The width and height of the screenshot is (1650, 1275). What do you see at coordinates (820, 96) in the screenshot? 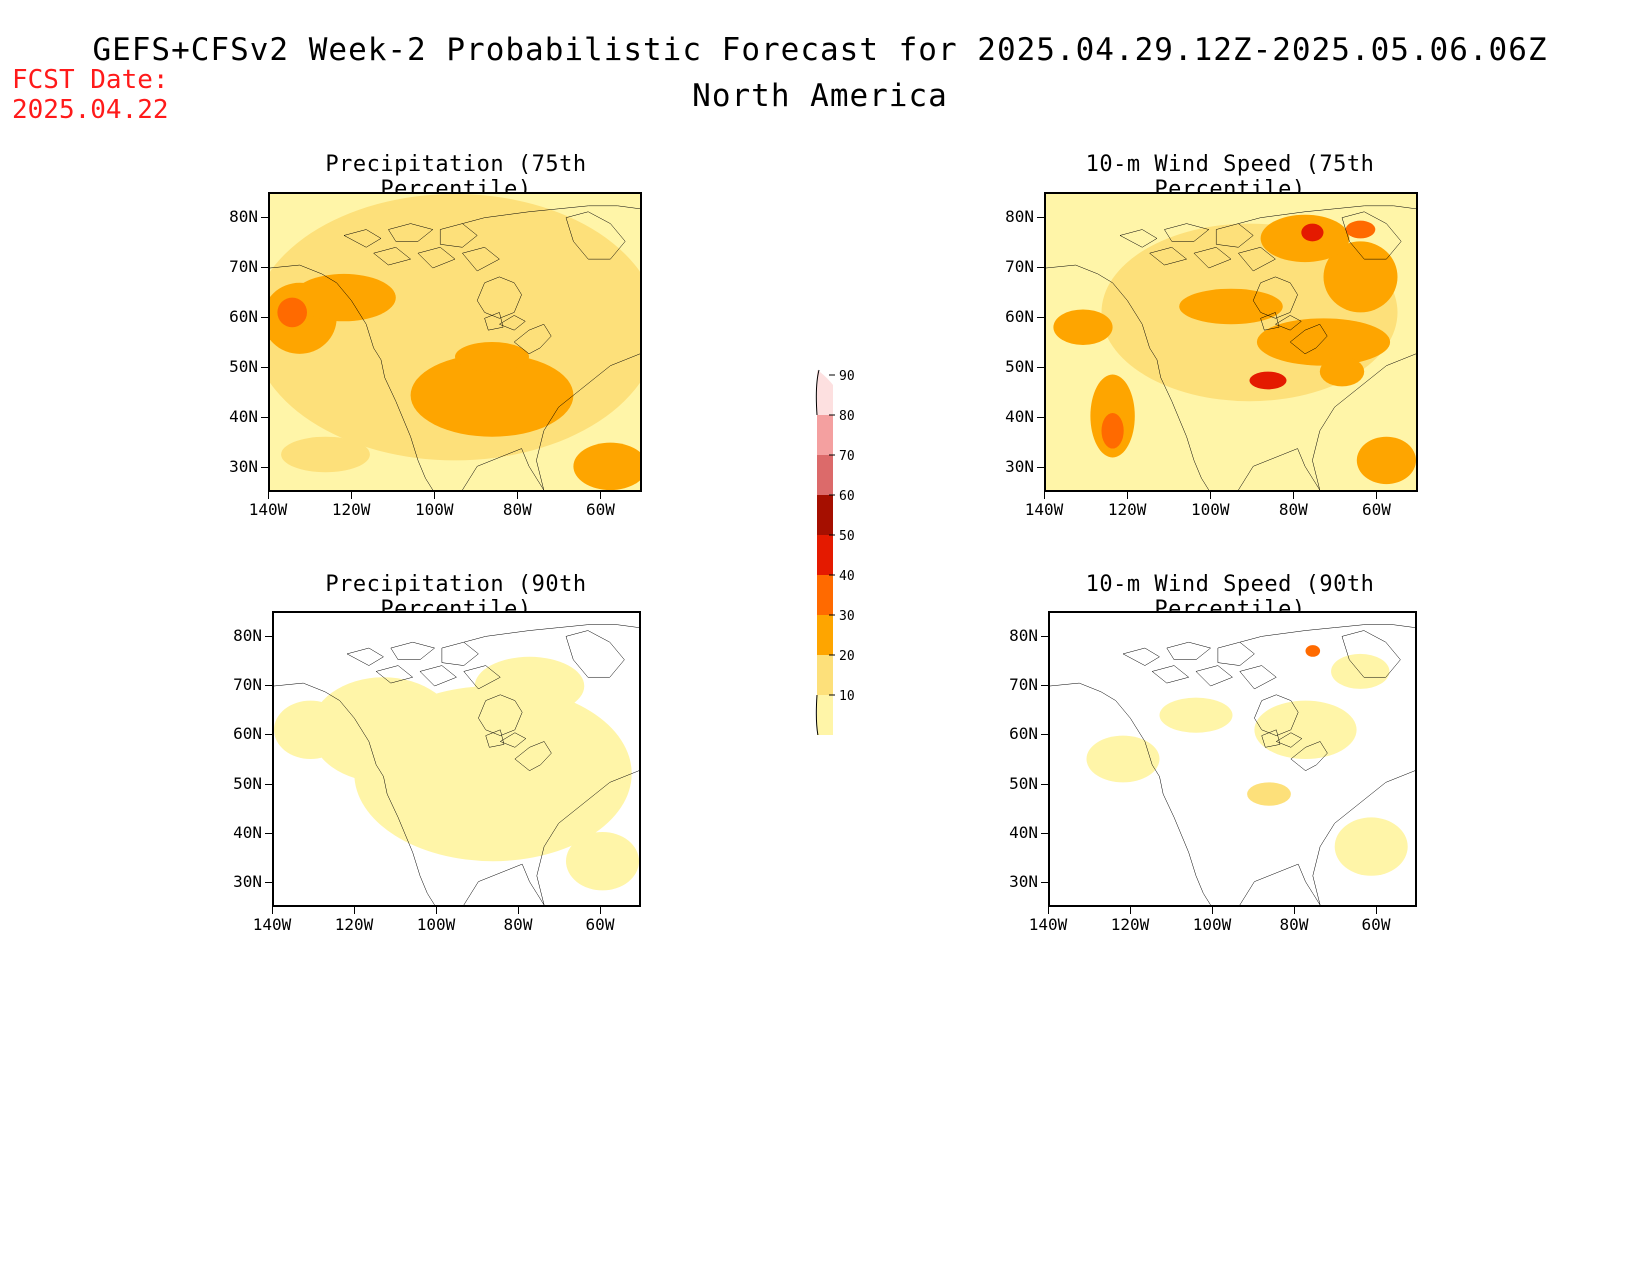
I see `subtitle: North America` at bounding box center [820, 96].